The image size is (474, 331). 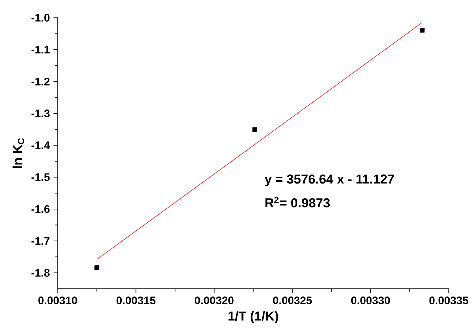 I want to click on y-tick-label: -1.5, so click(x=41, y=178).